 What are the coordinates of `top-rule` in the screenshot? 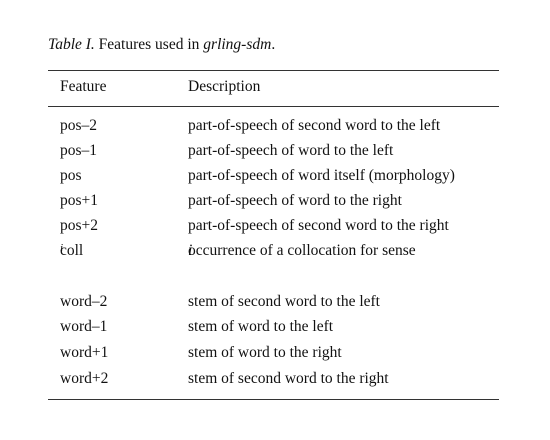 It's located at (273, 70).